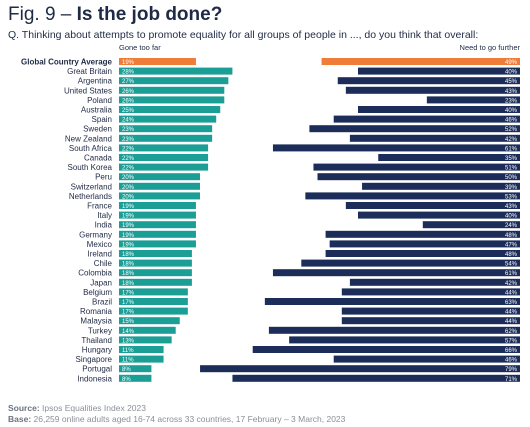  Describe the element at coordinates (99, 100) in the screenshot. I see `category-label: Poland` at that location.